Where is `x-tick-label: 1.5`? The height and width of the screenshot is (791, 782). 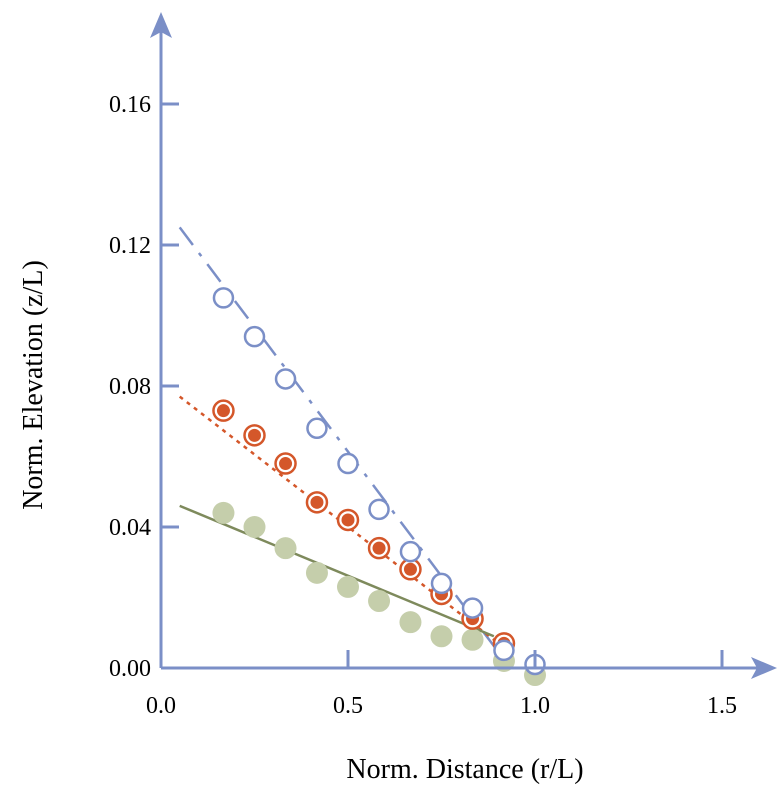 x-tick-label: 1.5 is located at coordinates (722, 706).